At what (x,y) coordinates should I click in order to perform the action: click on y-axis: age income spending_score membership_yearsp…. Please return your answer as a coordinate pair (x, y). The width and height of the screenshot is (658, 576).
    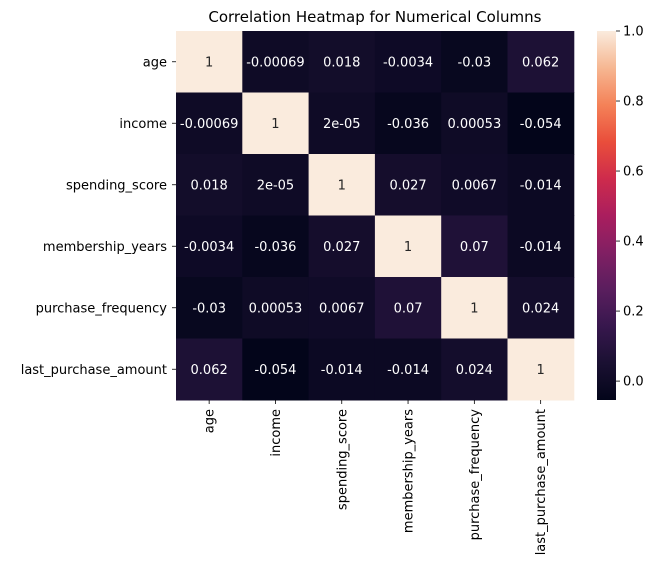
    Looking at the image, I should click on (98, 216).